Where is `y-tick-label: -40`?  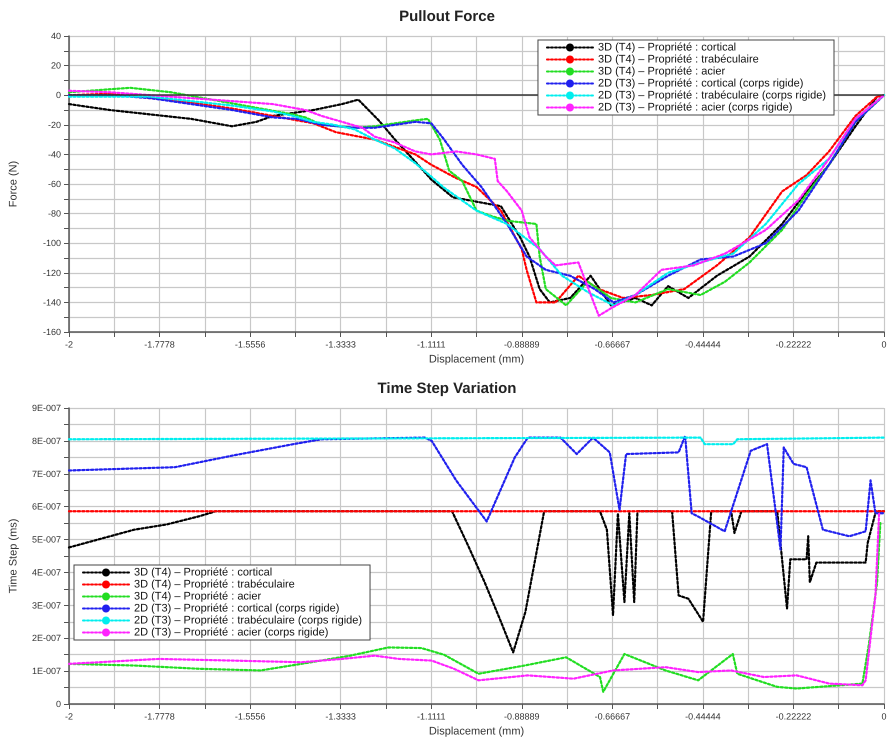
y-tick-label: -40 is located at coordinates (54, 154).